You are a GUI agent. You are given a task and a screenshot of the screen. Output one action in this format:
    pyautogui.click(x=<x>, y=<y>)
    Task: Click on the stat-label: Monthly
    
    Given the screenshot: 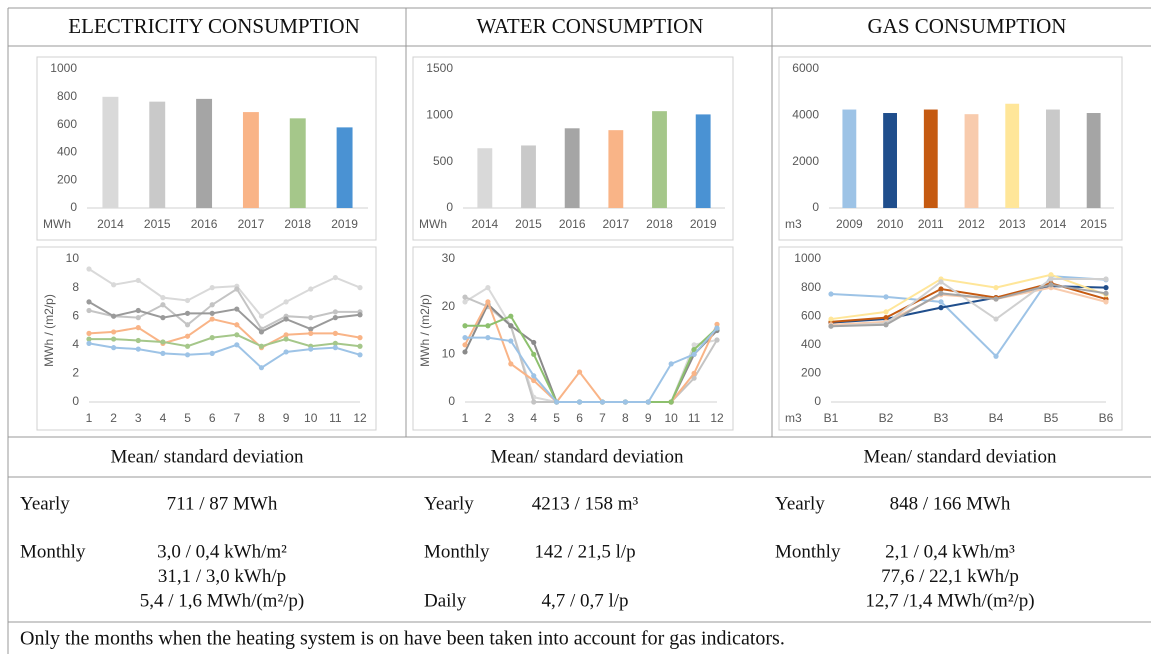 What is the action you would take?
    pyautogui.click(x=808, y=551)
    